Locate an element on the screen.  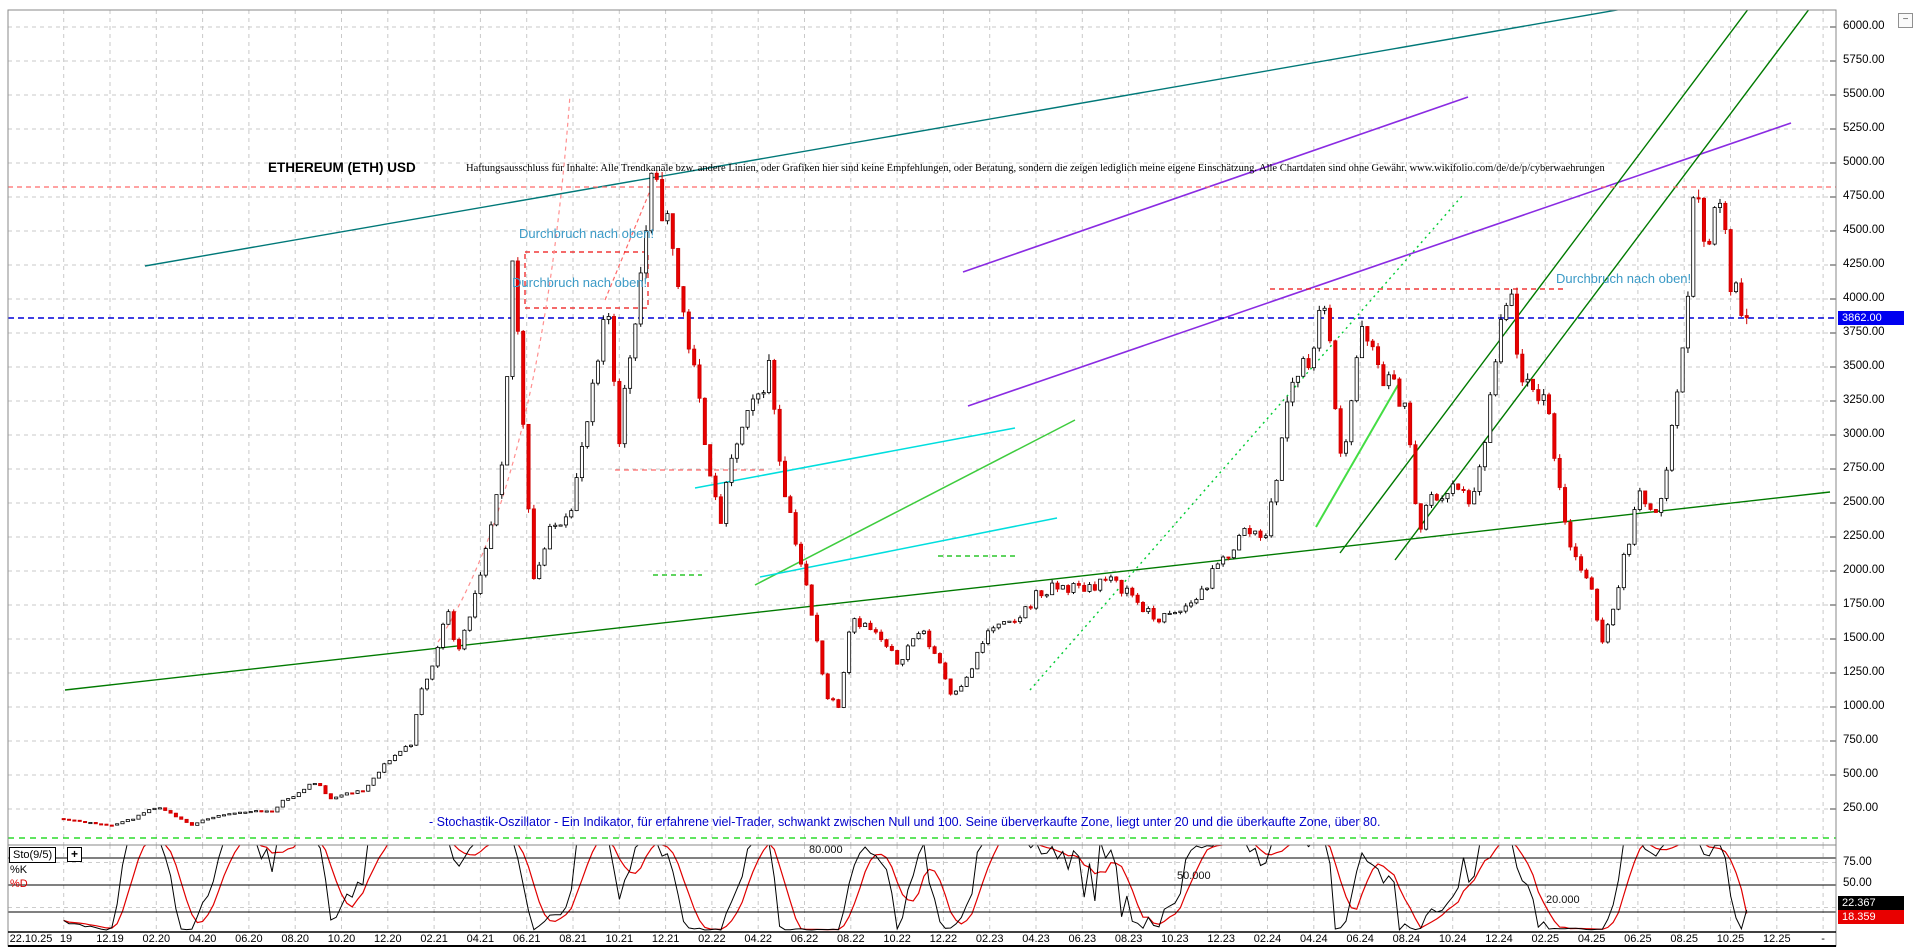
x-axis-label: 04.21 is located at coordinates (480, 939).